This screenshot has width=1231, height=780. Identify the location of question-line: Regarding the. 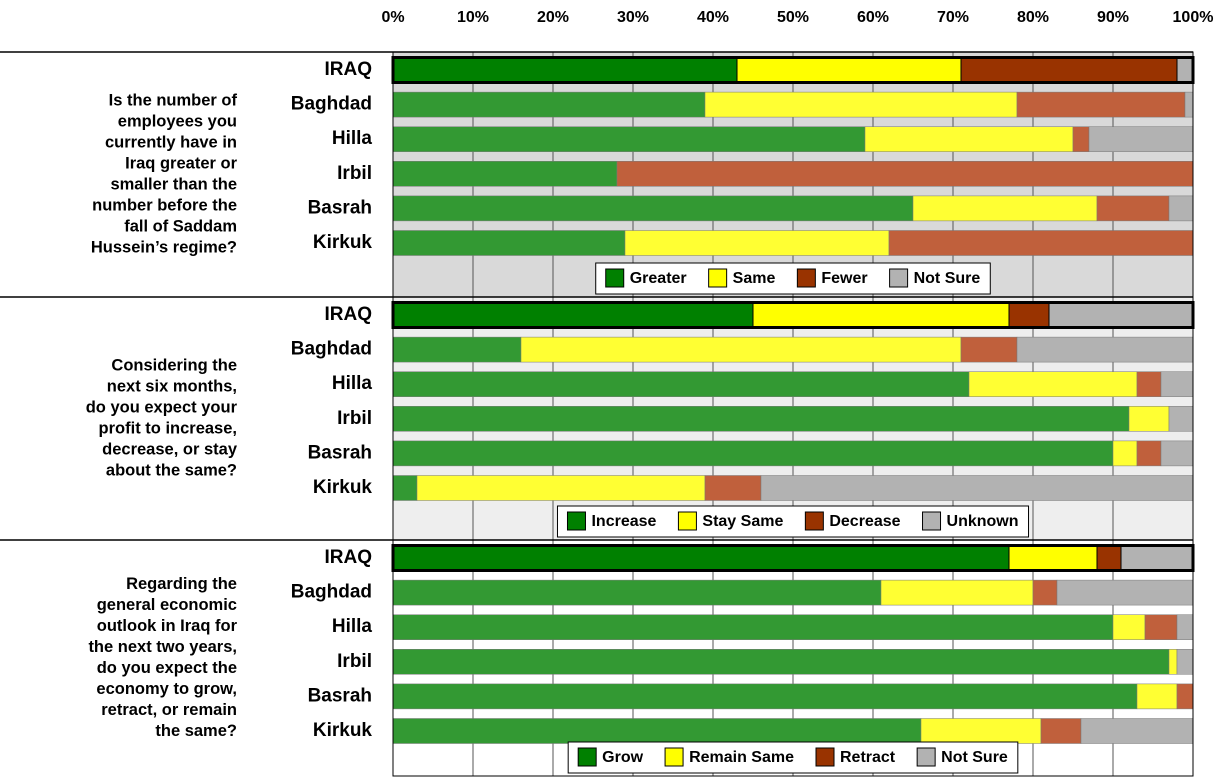
(181, 584).